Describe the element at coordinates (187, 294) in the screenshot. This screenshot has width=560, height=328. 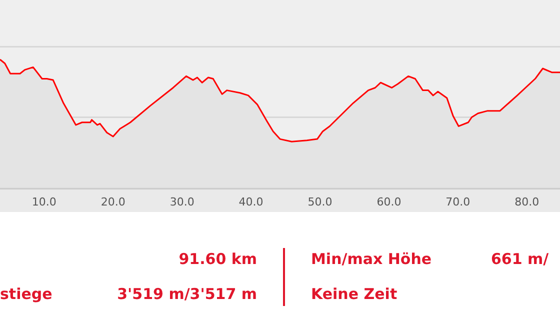
I see `text: 3'519 m/3'517 m` at that location.